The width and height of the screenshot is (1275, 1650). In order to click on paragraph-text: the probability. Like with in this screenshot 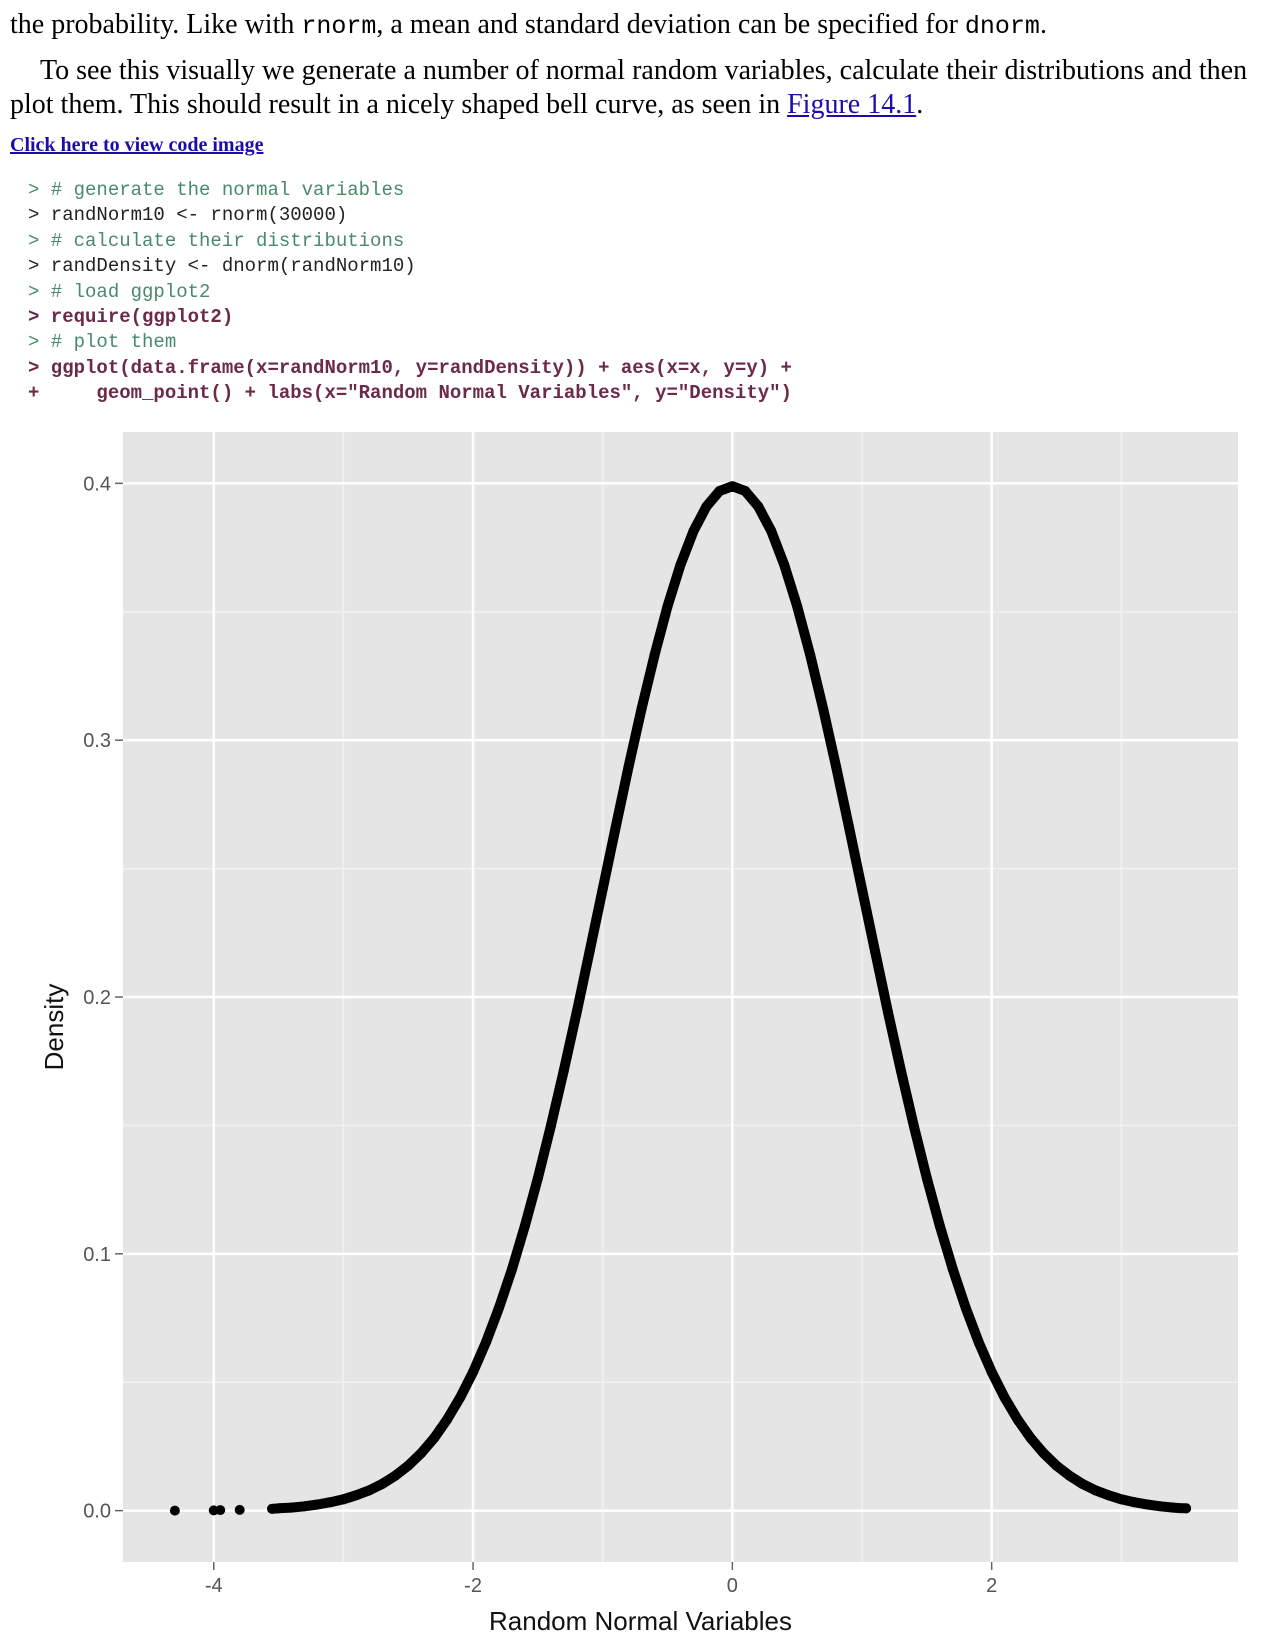, I will do `click(156, 24)`.